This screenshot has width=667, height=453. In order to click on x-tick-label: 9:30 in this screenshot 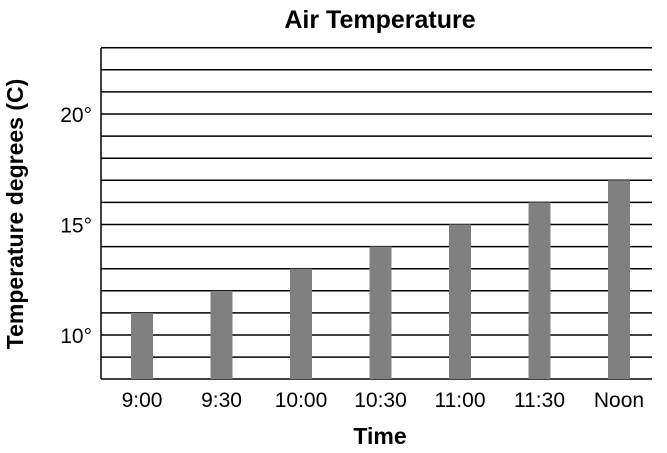, I will do `click(221, 400)`.